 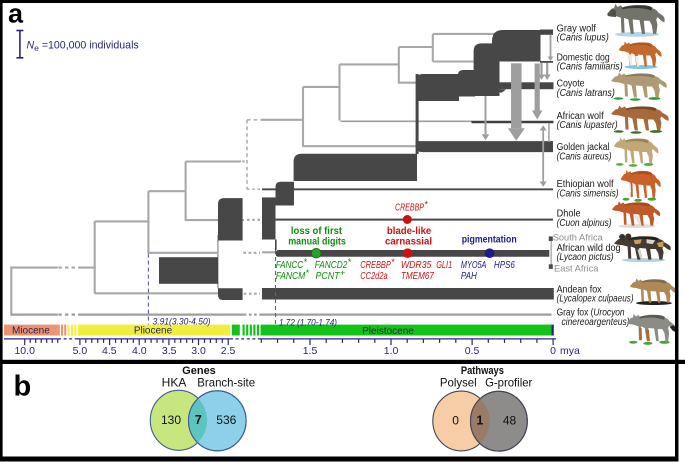 I want to click on svg-text: (Canis aureus), so click(x=584, y=156).